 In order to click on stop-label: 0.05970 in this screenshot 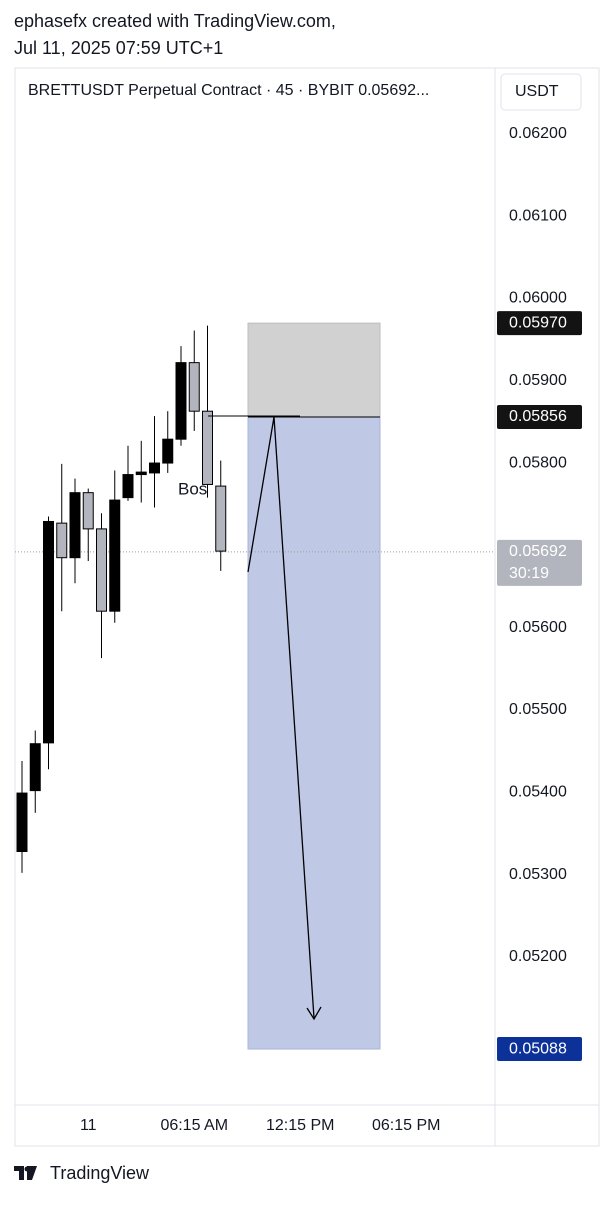, I will do `click(538, 322)`.